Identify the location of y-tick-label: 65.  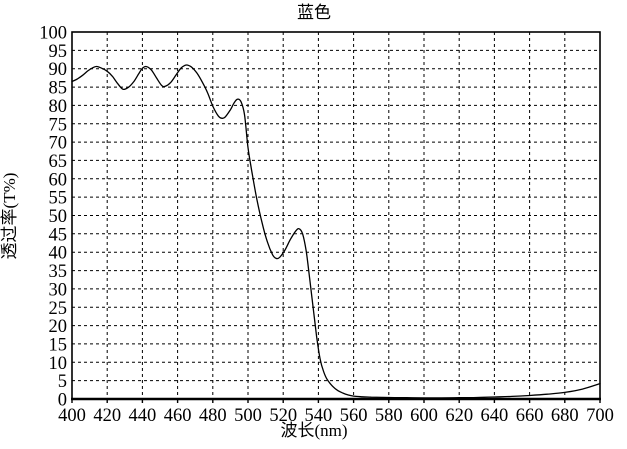
(58, 162).